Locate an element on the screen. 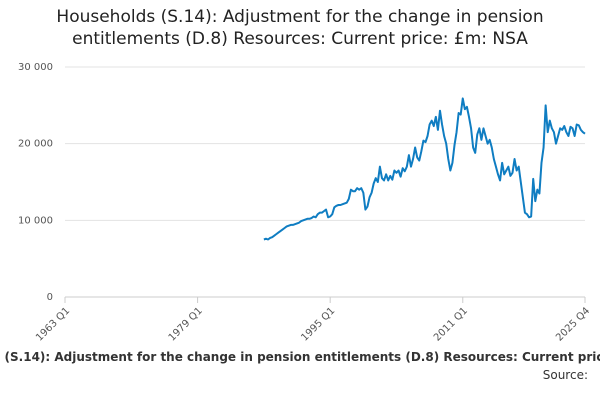  source: Source: is located at coordinates (565, 375).